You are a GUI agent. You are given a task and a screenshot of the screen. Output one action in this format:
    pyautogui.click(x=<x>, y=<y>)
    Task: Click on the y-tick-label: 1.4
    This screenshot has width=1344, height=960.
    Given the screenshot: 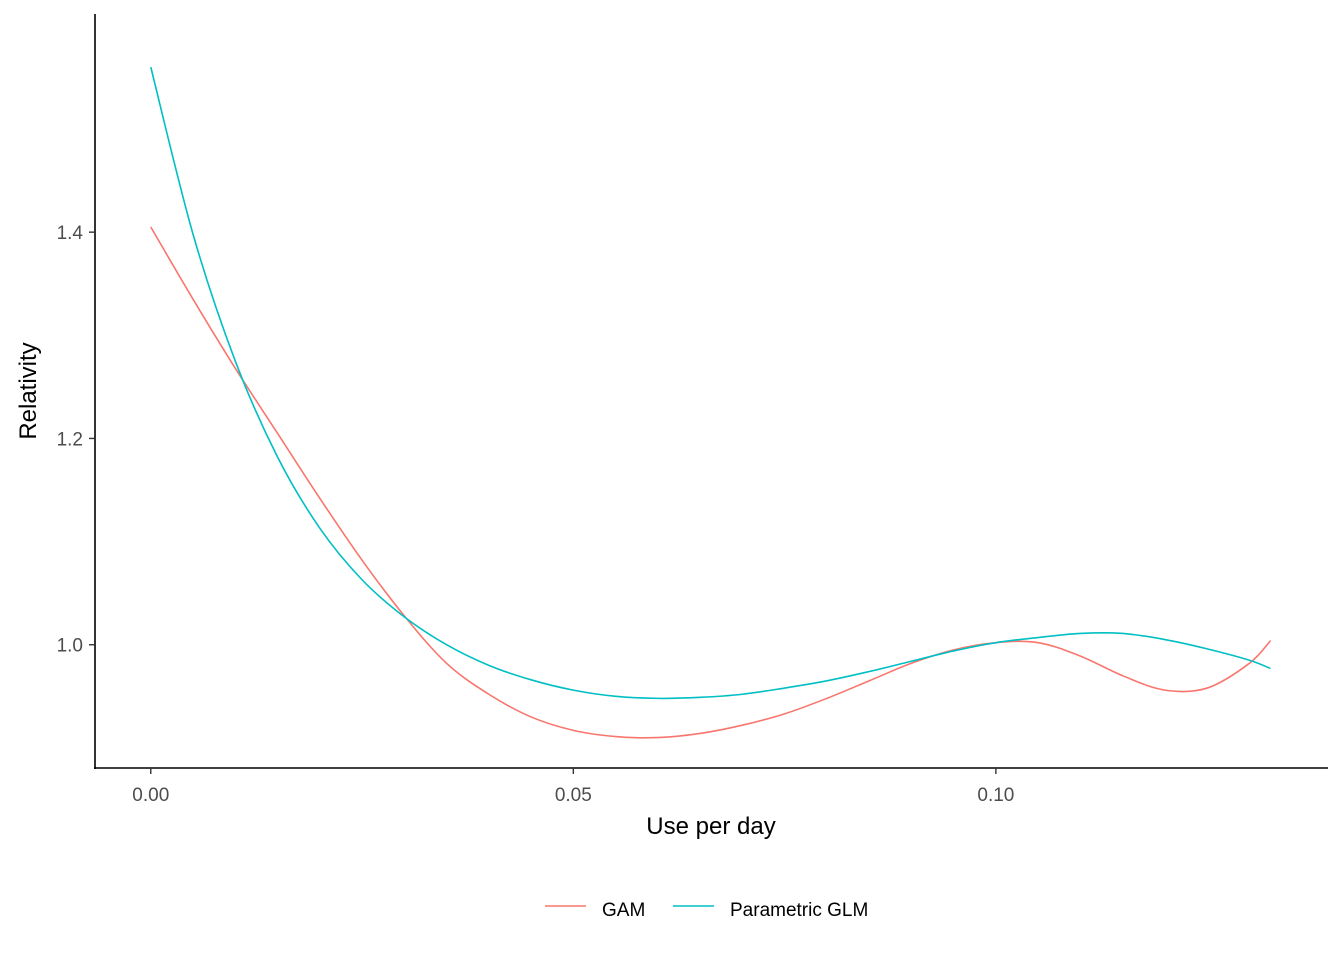 What is the action you would take?
    pyautogui.click(x=70, y=233)
    